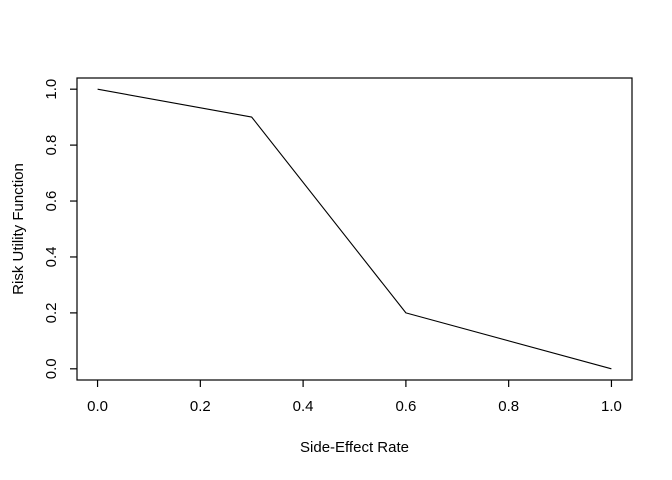 The height and width of the screenshot is (480, 672). What do you see at coordinates (200, 406) in the screenshot?
I see `x-tick-label: 0.2` at bounding box center [200, 406].